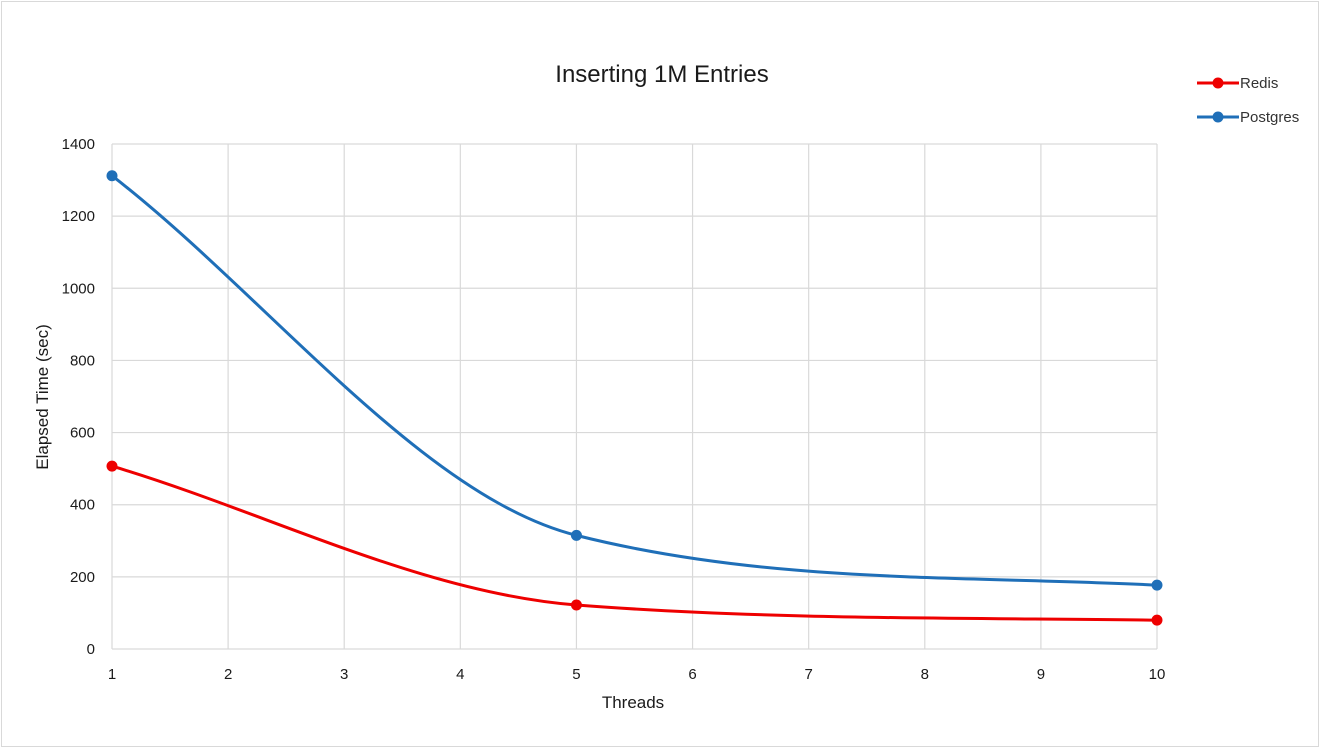 The image size is (1322, 750). What do you see at coordinates (808, 674) in the screenshot?
I see `x-tick-label: 7` at bounding box center [808, 674].